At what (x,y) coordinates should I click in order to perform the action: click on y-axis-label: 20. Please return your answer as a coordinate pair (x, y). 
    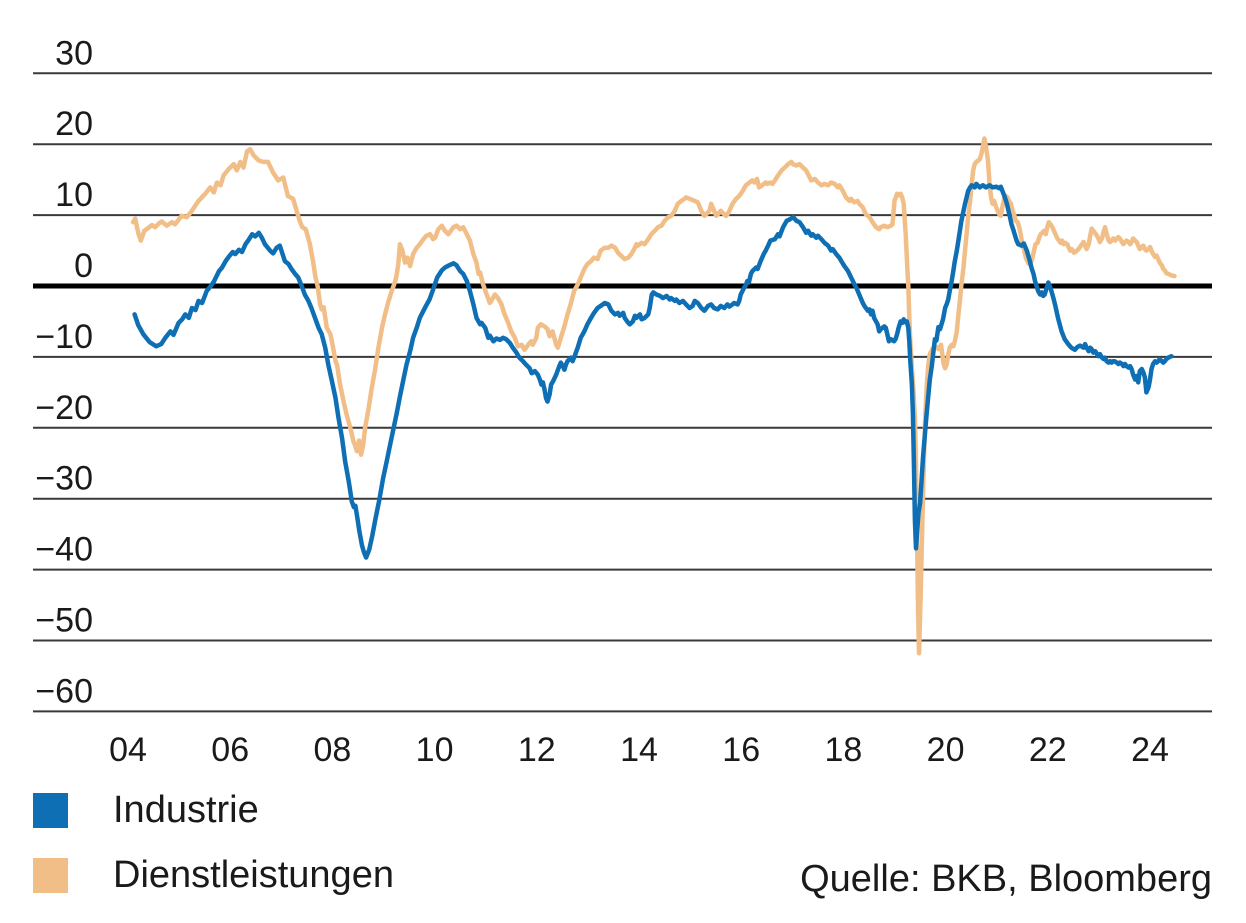
    Looking at the image, I should click on (74, 124).